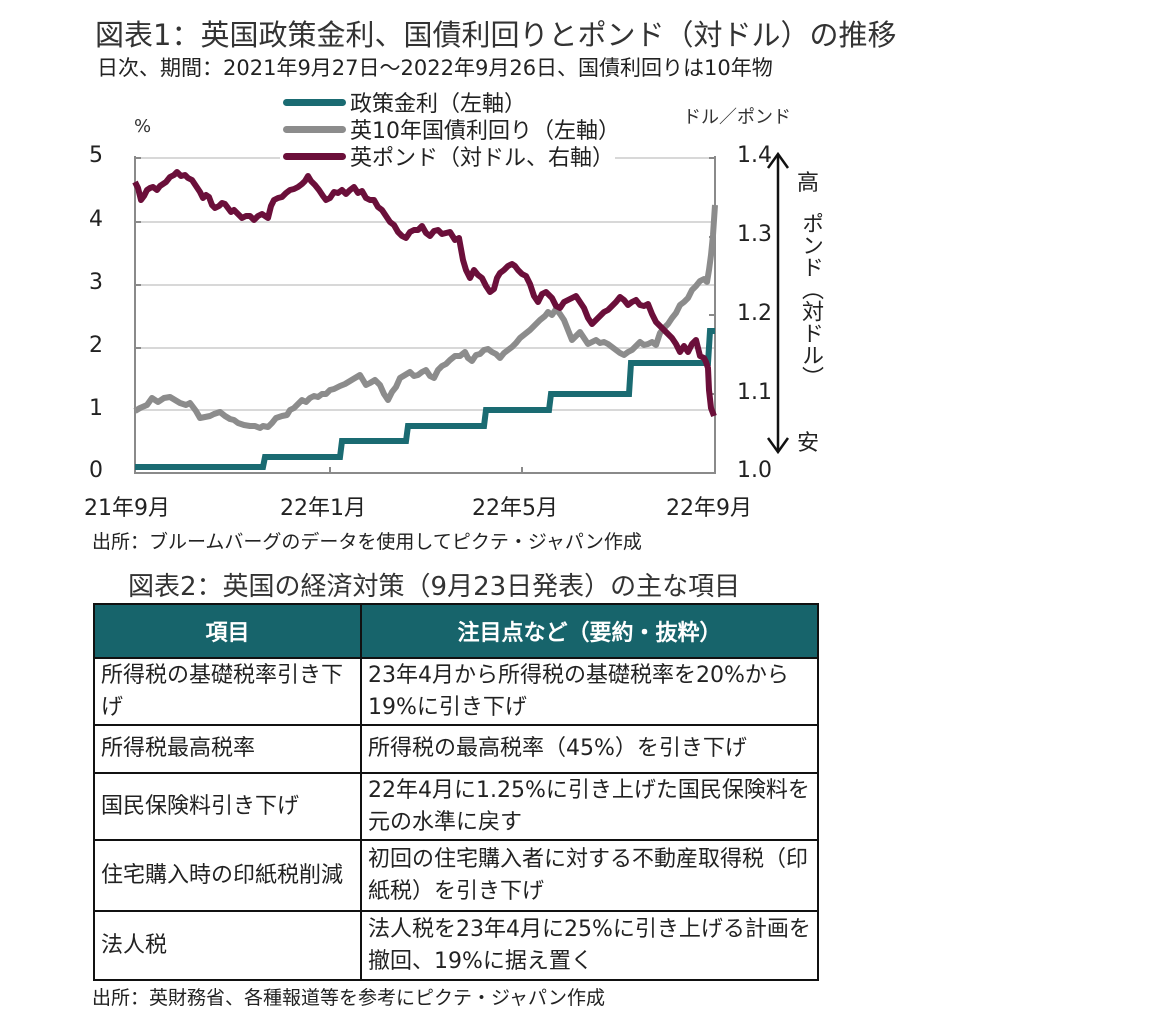  What do you see at coordinates (349, 998) in the screenshot?
I see `figure2-source: 出所：英財務省、各種報道等を参考にピクテ・ジャパン作成` at bounding box center [349, 998].